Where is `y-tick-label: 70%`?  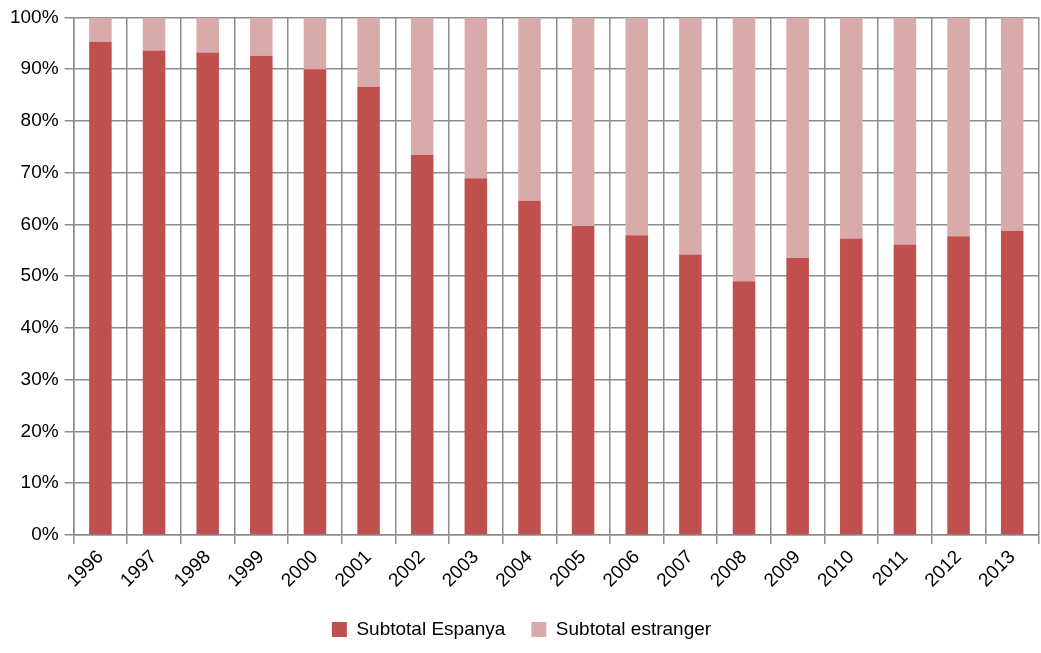
y-tick-label: 70% is located at coordinates (39, 171).